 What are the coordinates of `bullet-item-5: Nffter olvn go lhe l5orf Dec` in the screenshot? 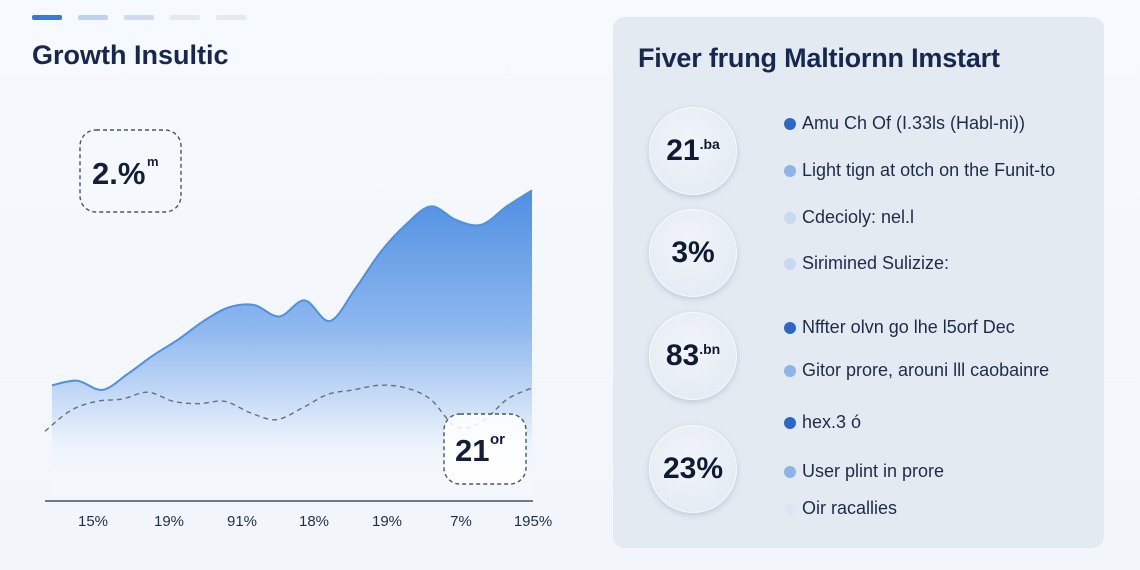 It's located at (899, 327).